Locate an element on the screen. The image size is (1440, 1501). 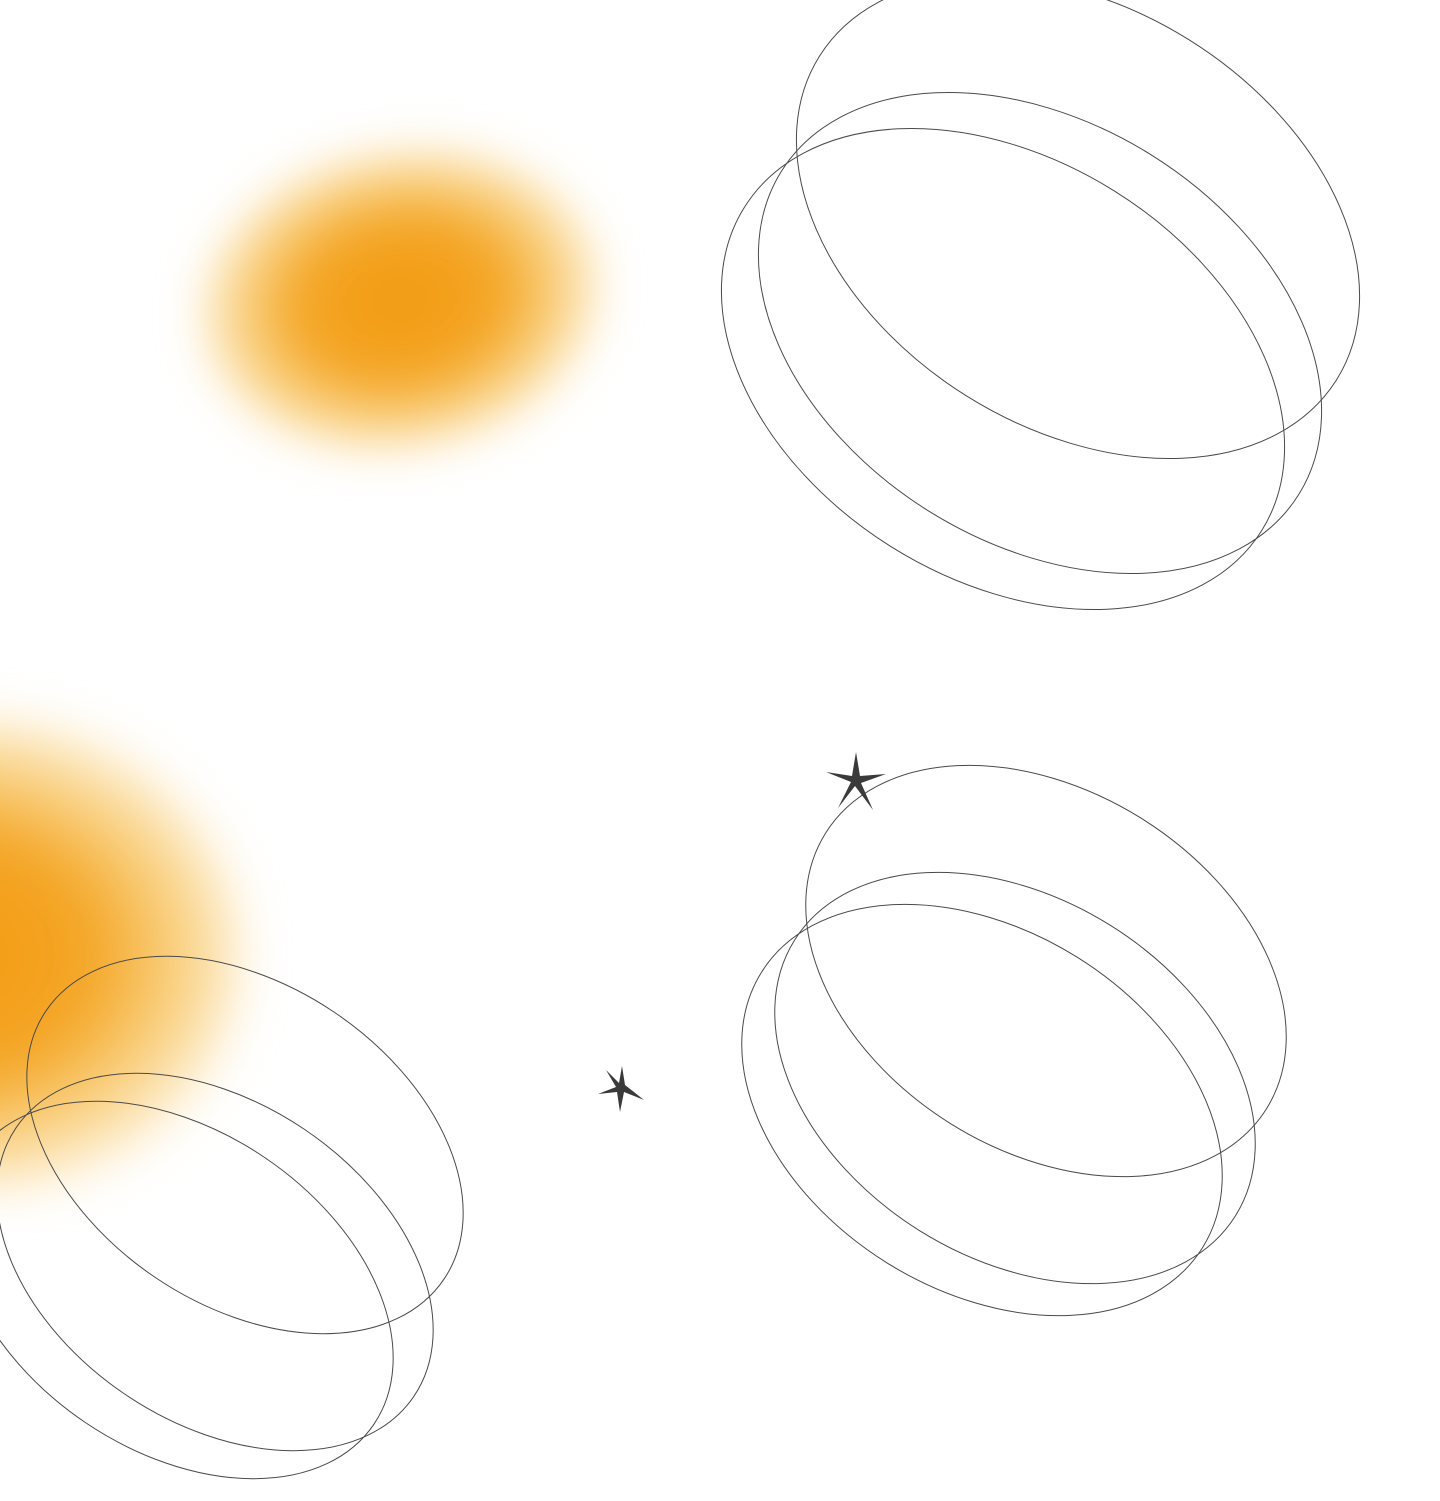
ring-group-middle-right is located at coordinates (1014, 1040).